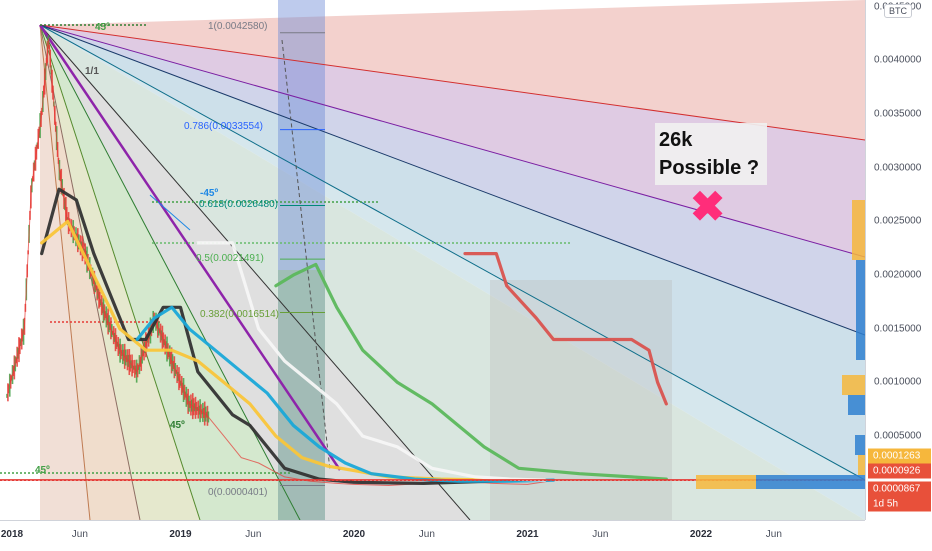 The height and width of the screenshot is (551, 932). What do you see at coordinates (899, 489) in the screenshot?
I see `price-badge: 0.0000867` at bounding box center [899, 489].